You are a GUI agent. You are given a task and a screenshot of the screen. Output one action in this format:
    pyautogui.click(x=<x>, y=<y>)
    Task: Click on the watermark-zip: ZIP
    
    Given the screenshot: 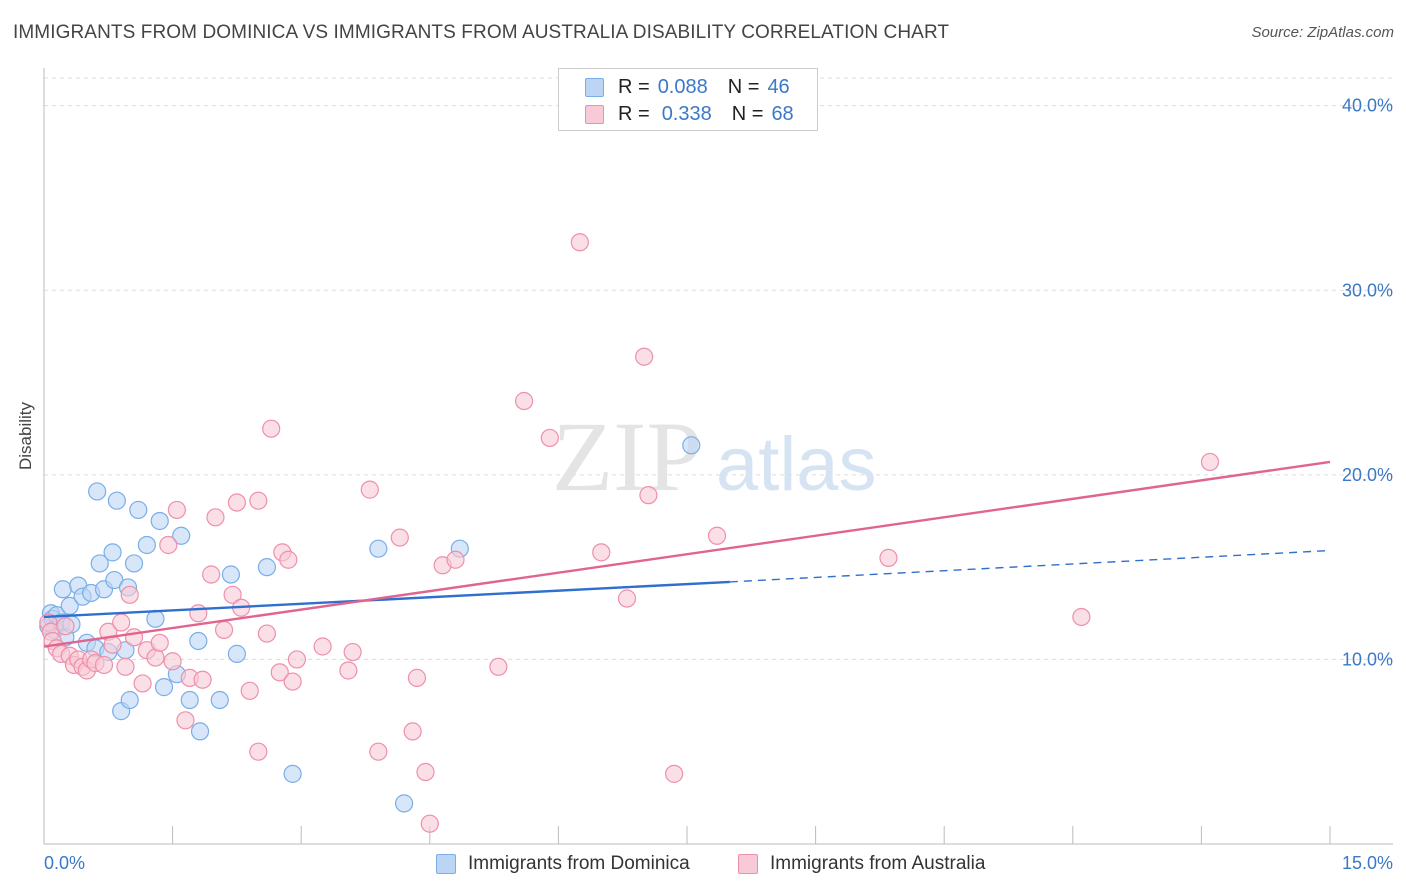 What is the action you would take?
    pyautogui.click(x=627, y=456)
    